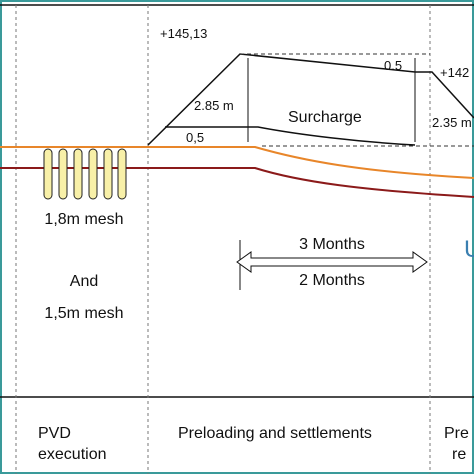  Describe the element at coordinates (469, 249) in the screenshot. I see `label: U` at that location.